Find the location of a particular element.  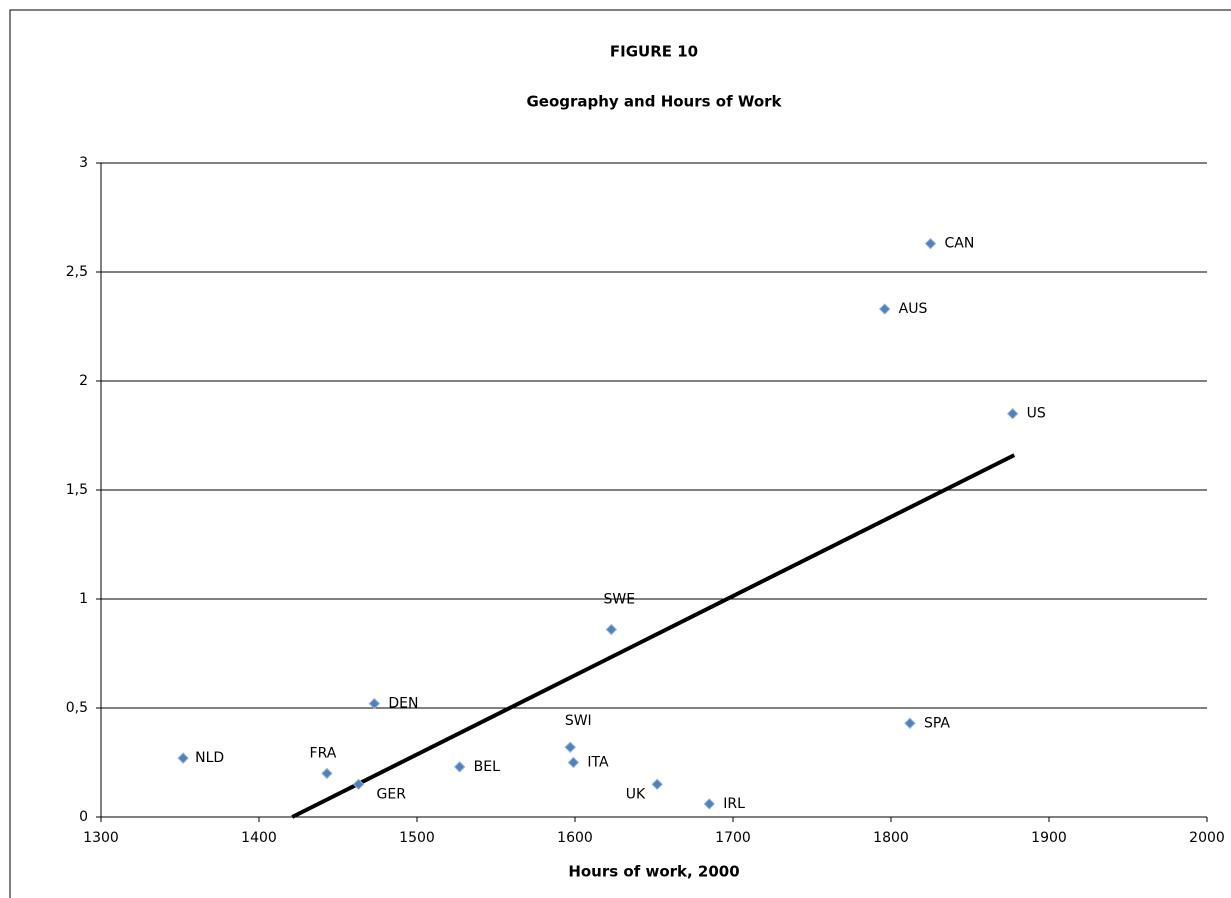

point-label: GER is located at coordinates (392, 794).